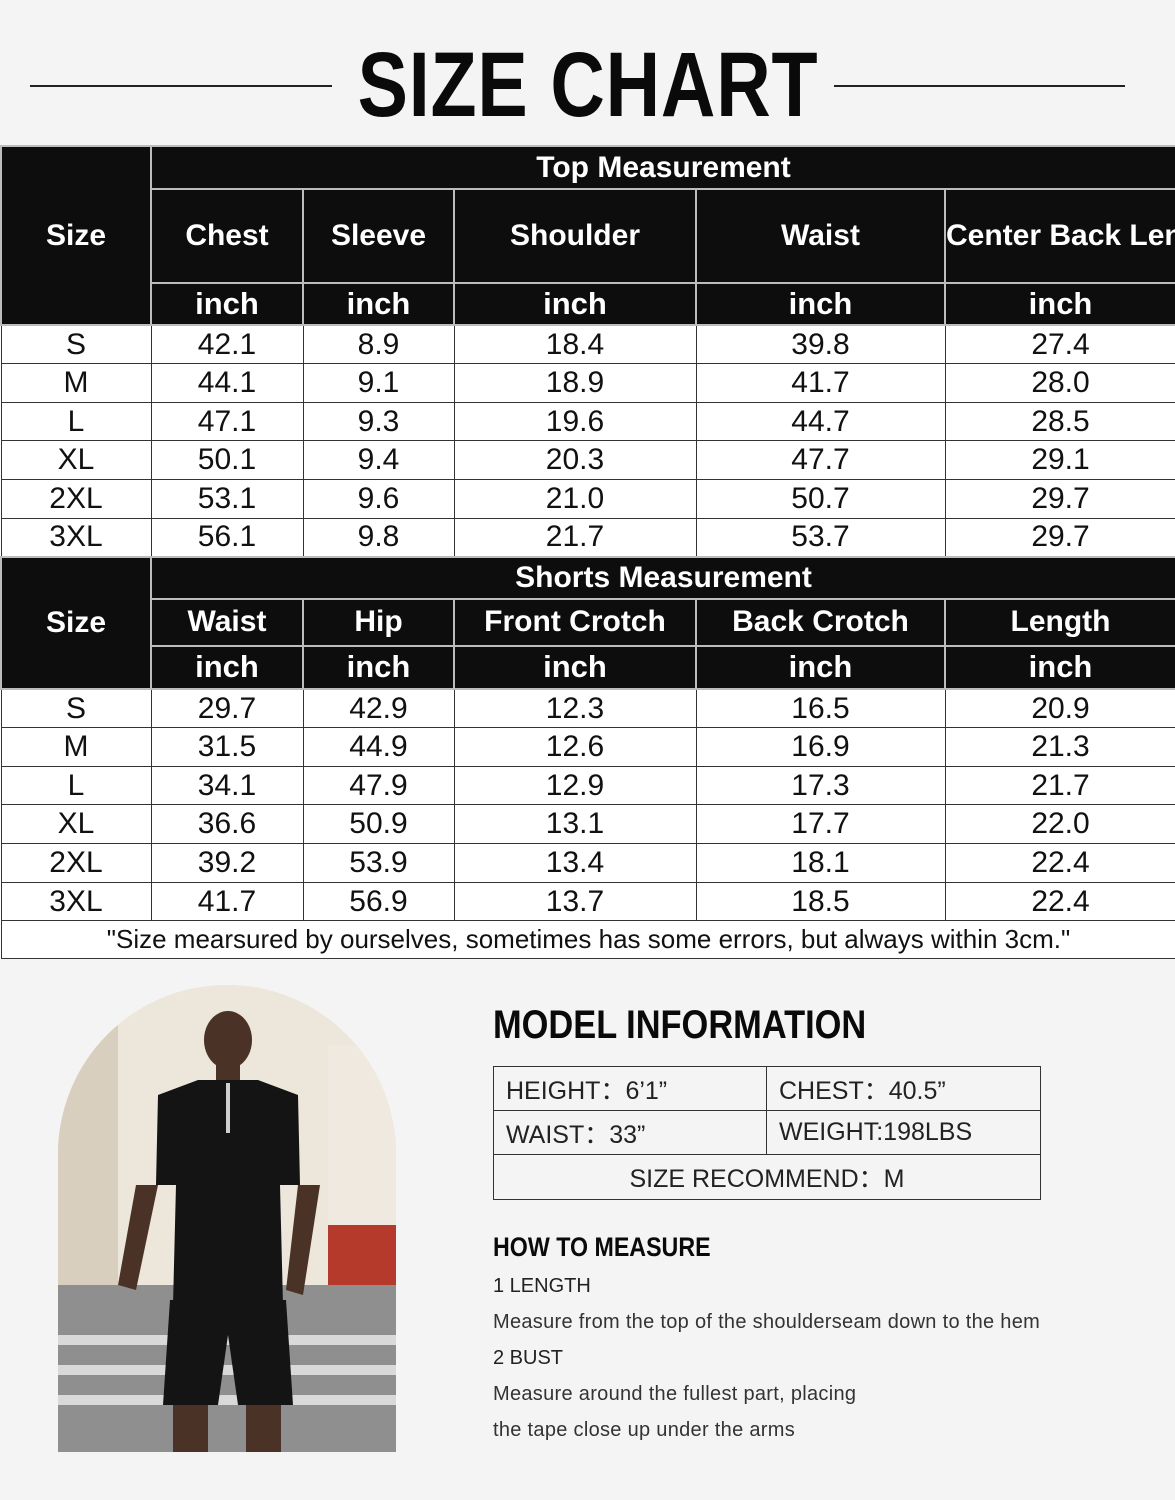 The height and width of the screenshot is (1500, 1175). Describe the element at coordinates (76, 747) in the screenshot. I see `size-cell: M` at that location.